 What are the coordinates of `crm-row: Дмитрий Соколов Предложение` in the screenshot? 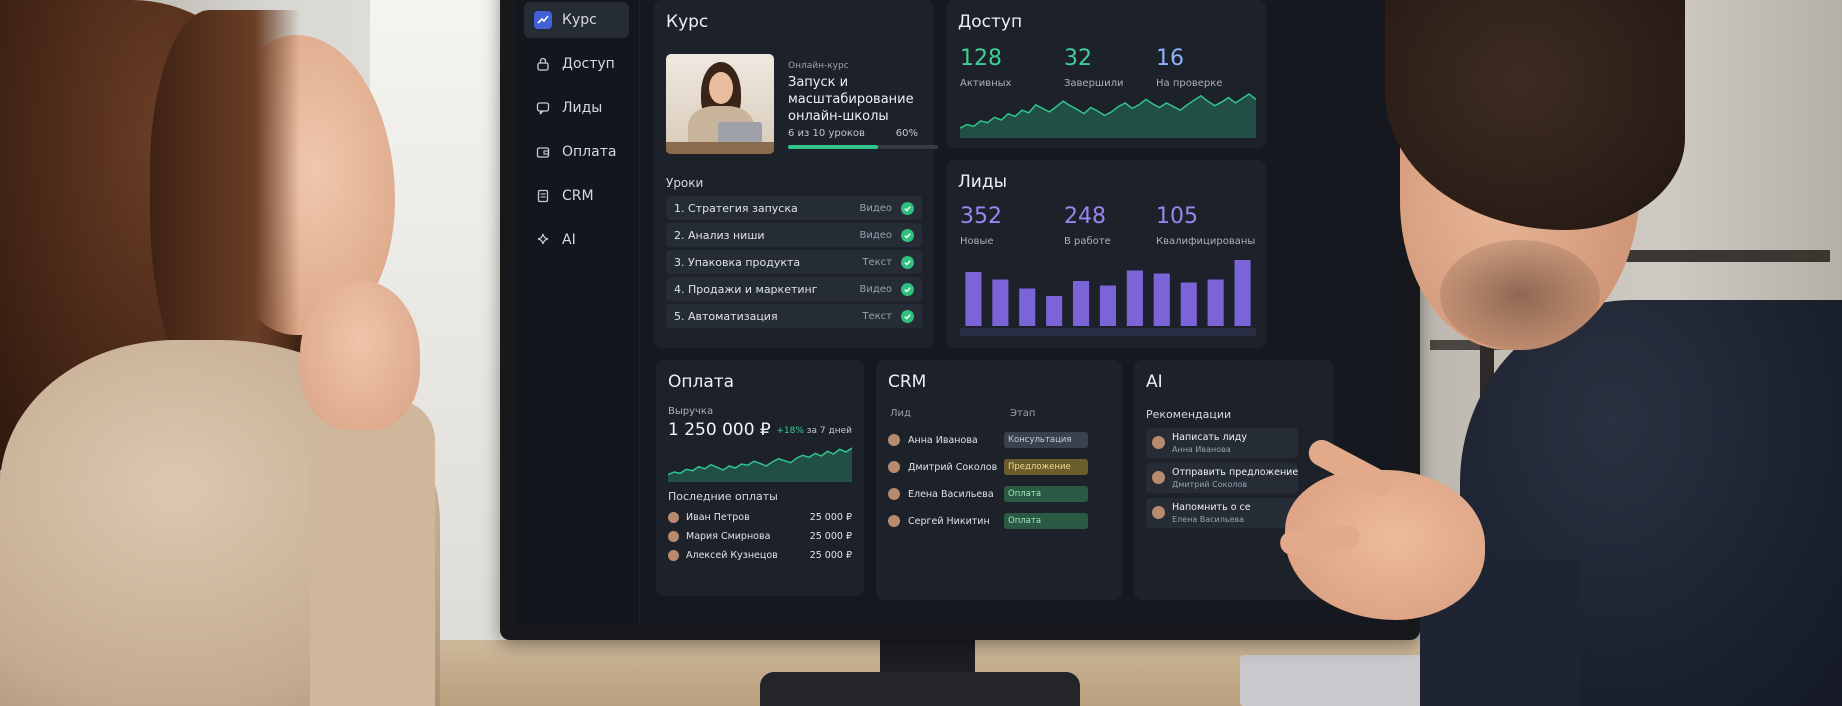 It's located at (988, 467).